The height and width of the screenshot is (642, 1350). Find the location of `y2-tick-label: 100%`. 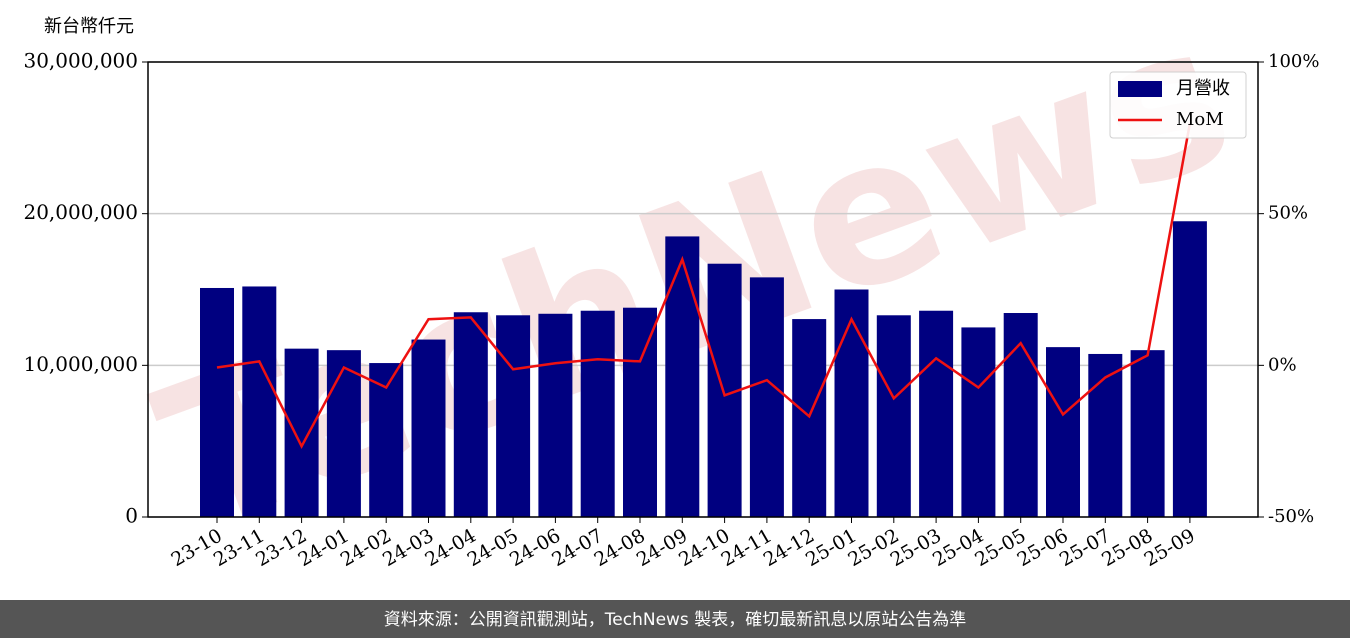

y2-tick-label: 100% is located at coordinates (1293, 61).